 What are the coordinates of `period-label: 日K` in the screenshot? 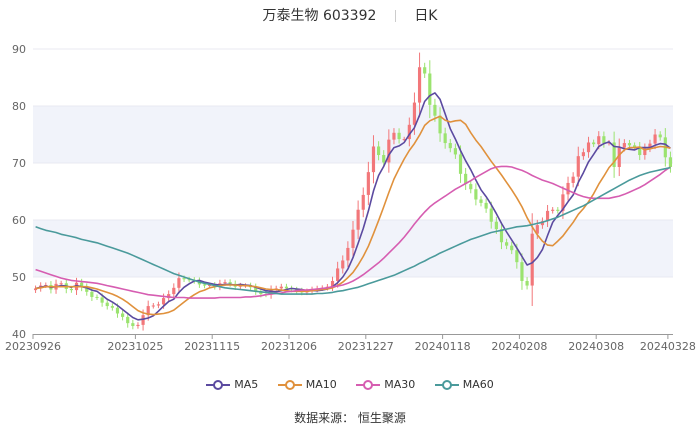 It's located at (426, 16).